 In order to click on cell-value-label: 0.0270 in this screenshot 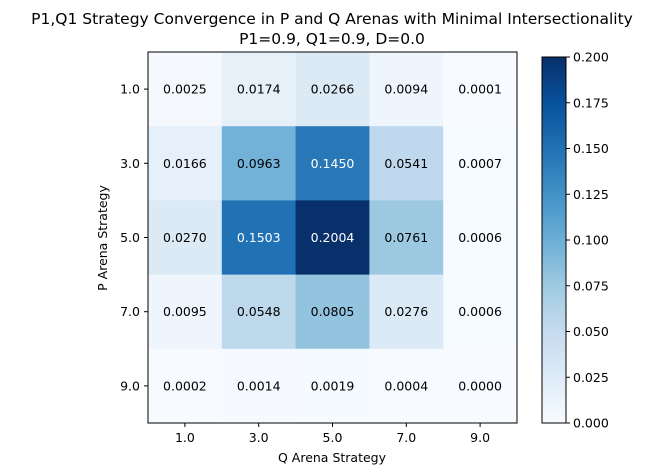, I will do `click(185, 237)`.